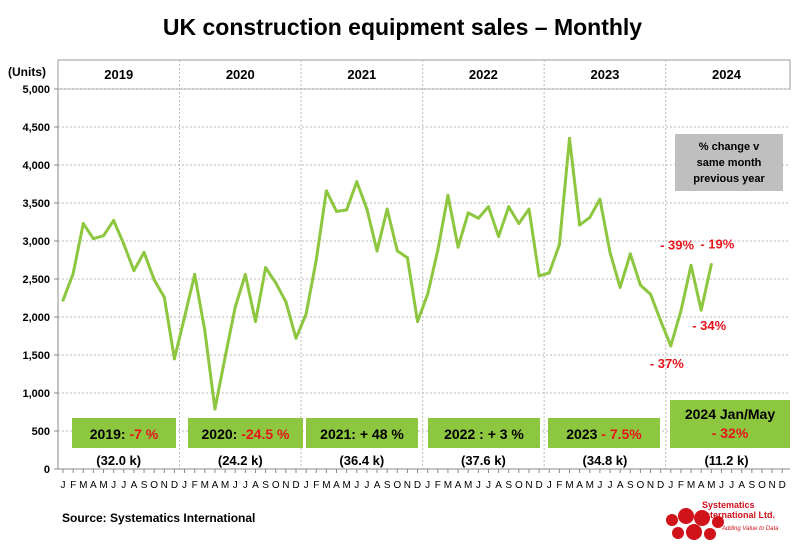 This screenshot has height=555, width=805. Describe the element at coordinates (361, 460) in the screenshot. I see `year-total: (36.4 k)` at that location.